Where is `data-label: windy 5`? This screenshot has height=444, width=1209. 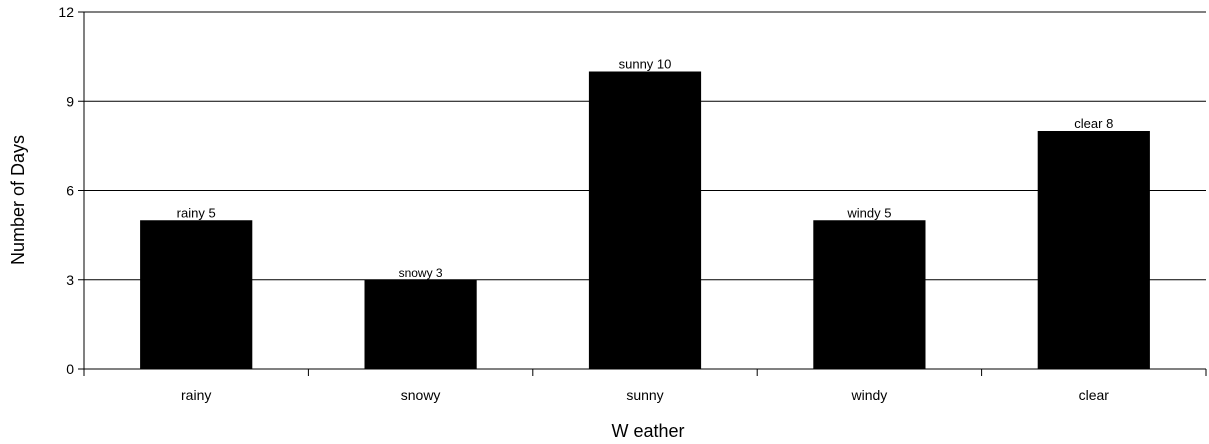 data-label: windy 5 is located at coordinates (868, 212).